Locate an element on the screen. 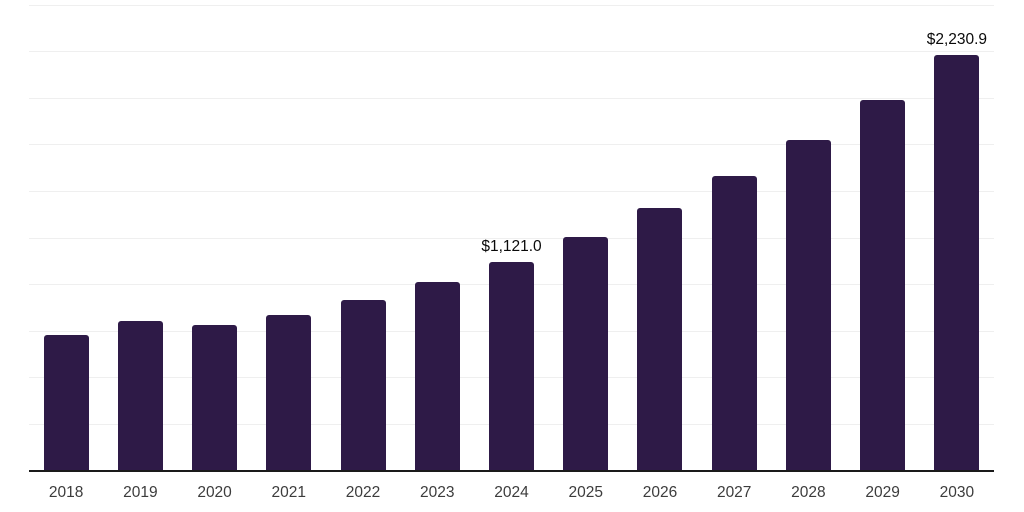 Image resolution: width=1024 pixels, height=512 pixels. value-label-2030: $2,230.9 is located at coordinates (957, 40).